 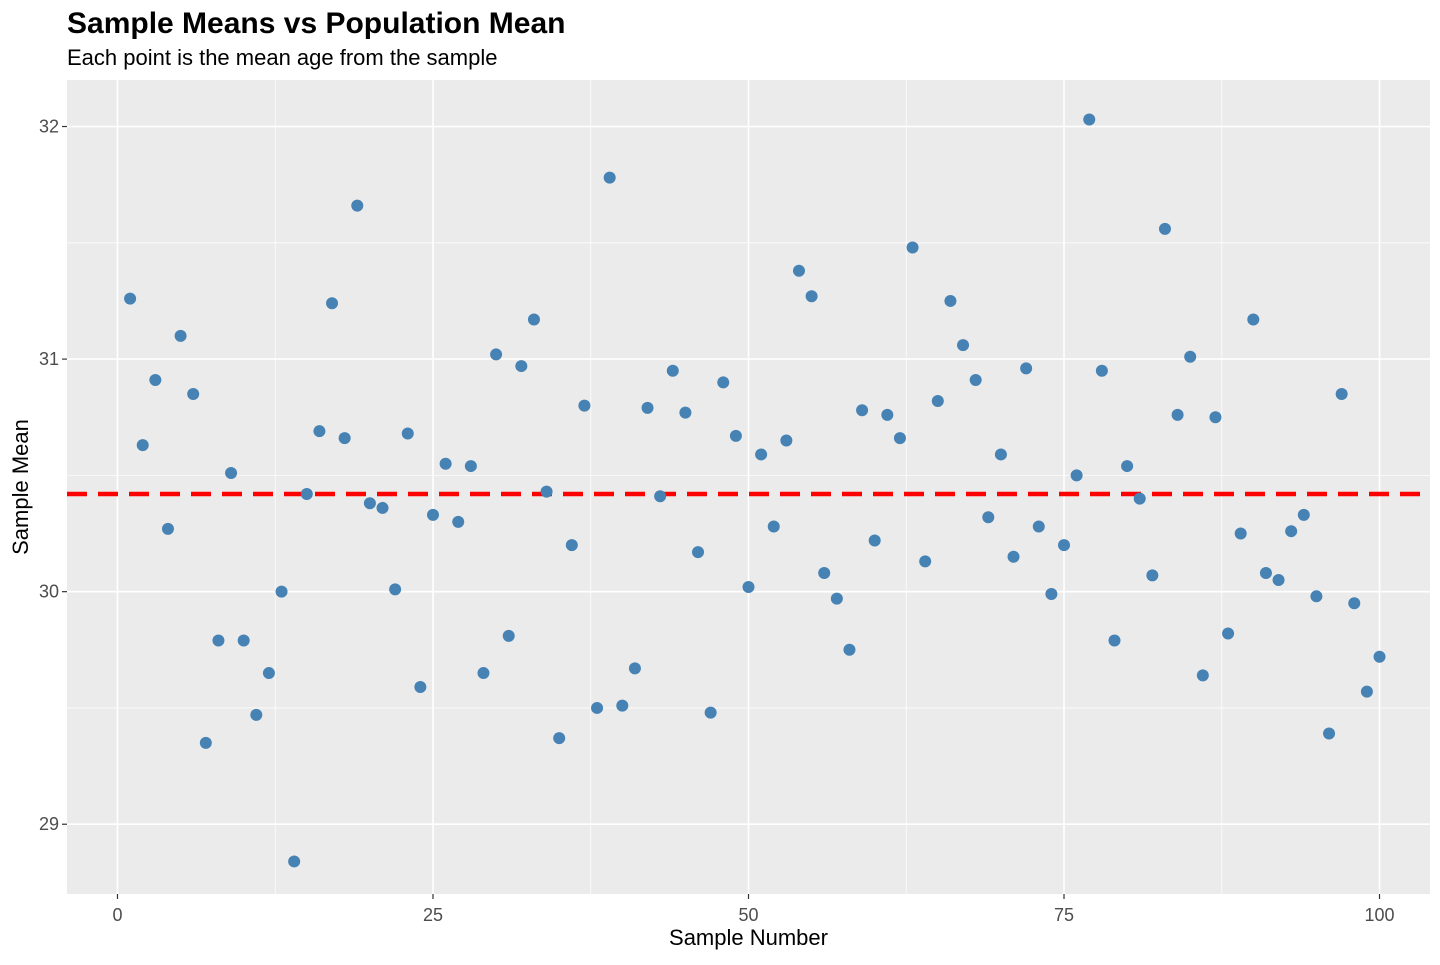 I want to click on y-axis-title: Sample Mean, so click(x=20, y=487).